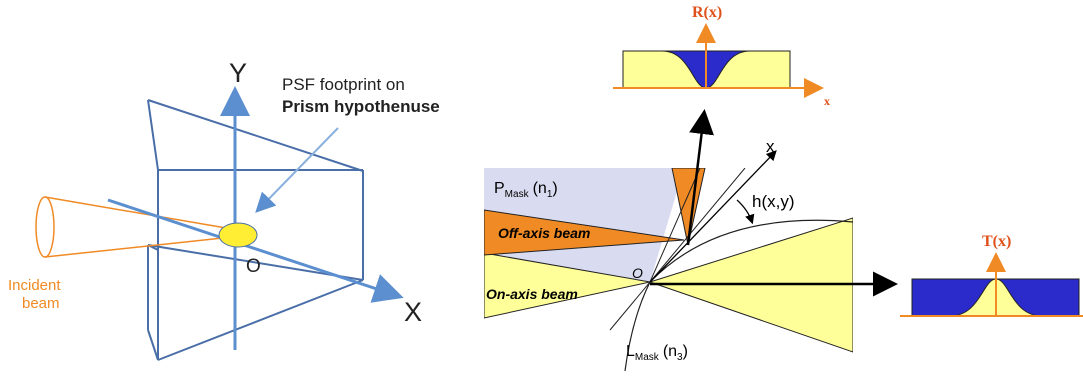  Describe the element at coordinates (41, 303) in the screenshot. I see `incident-label-line2: beam` at that location.